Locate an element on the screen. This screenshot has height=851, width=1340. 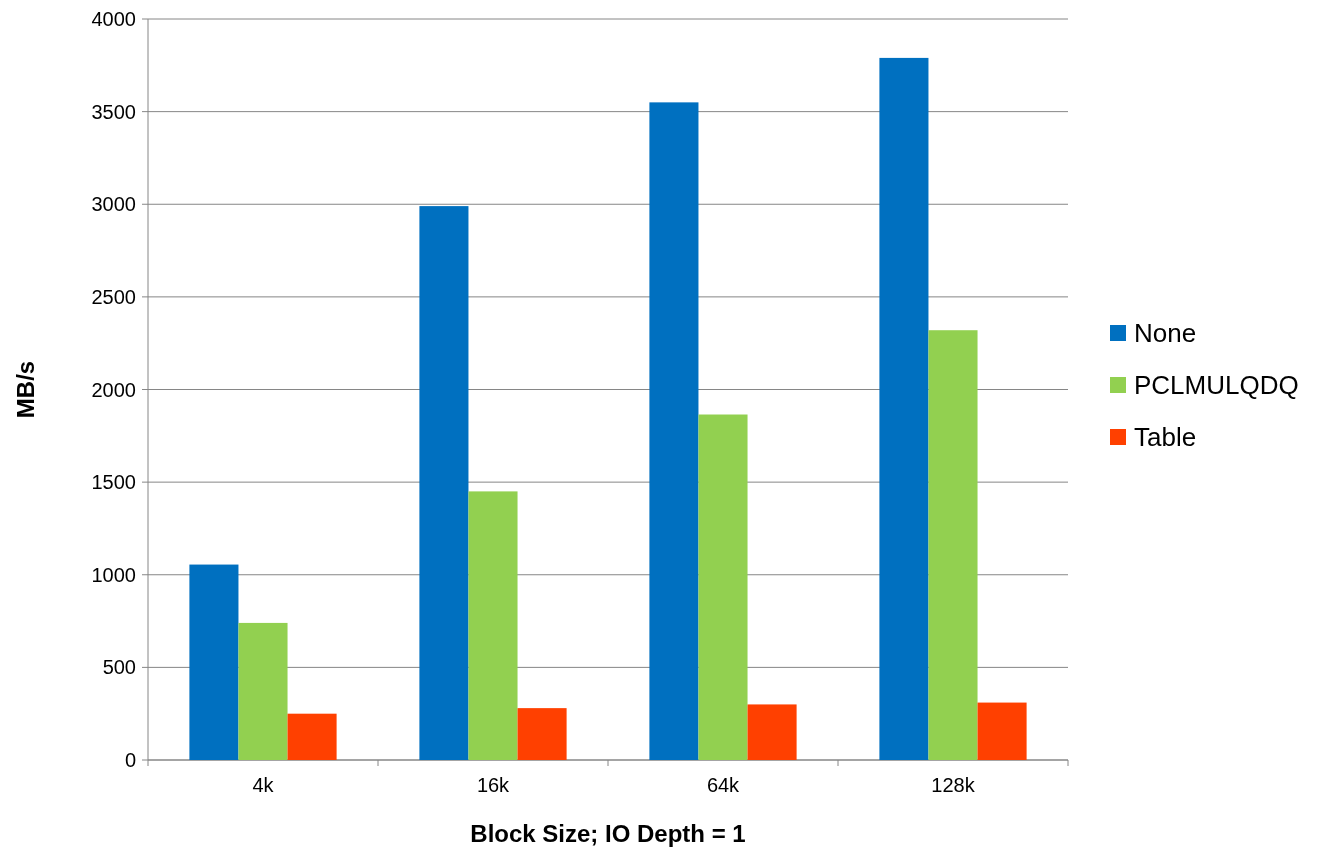
y-tick-label: 3500 is located at coordinates (113, 111).